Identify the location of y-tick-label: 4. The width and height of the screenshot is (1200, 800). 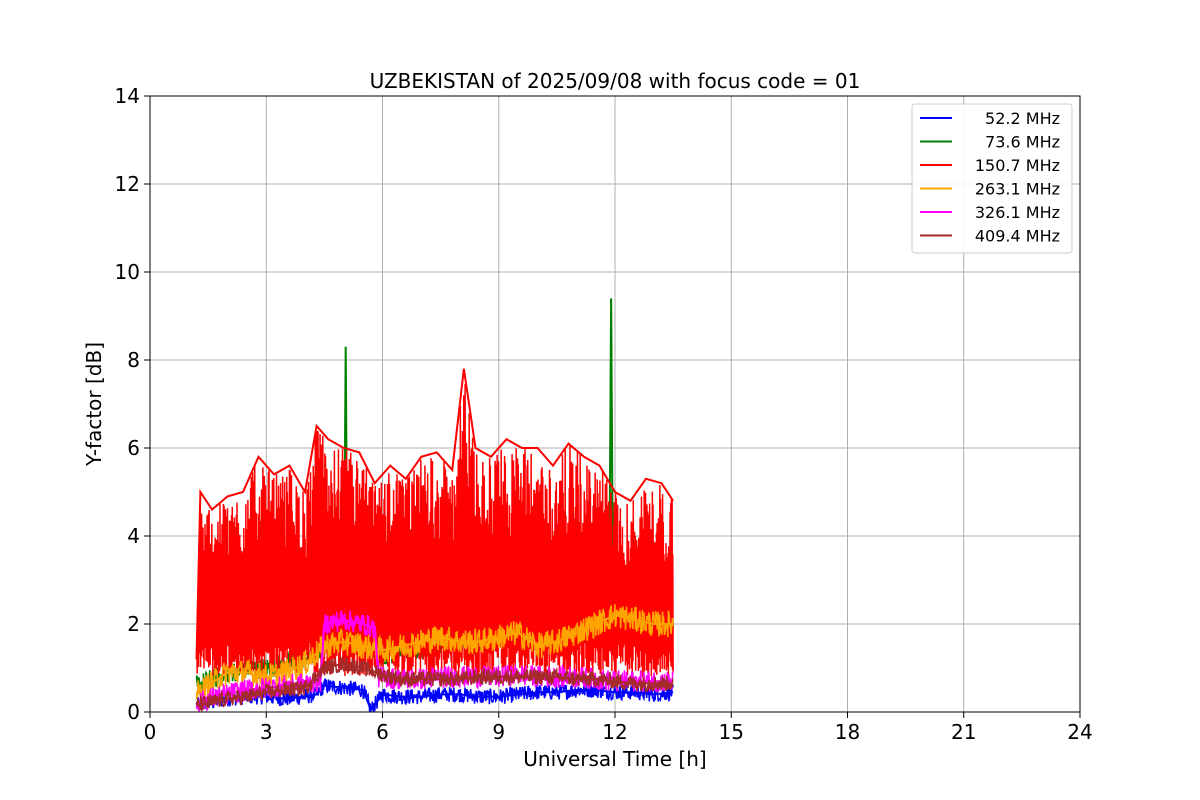
(133, 536).